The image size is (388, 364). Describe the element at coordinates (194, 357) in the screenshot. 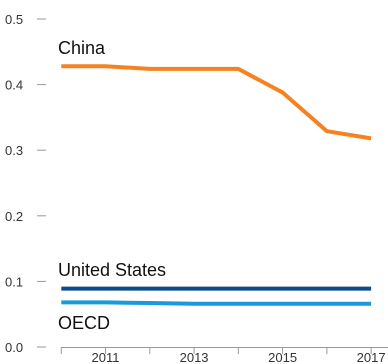

I see `x-tick-label: 2013` at that location.